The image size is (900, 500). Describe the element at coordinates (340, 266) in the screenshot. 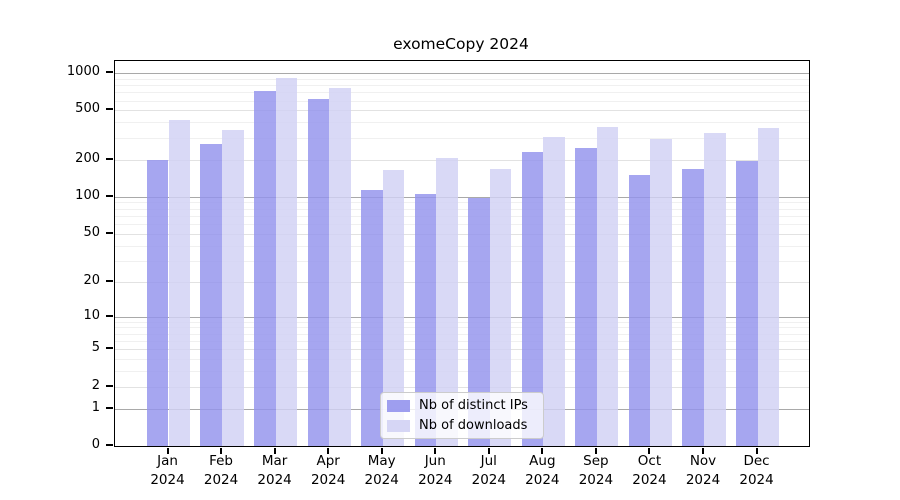

I see `bar-downloads-apr` at that location.